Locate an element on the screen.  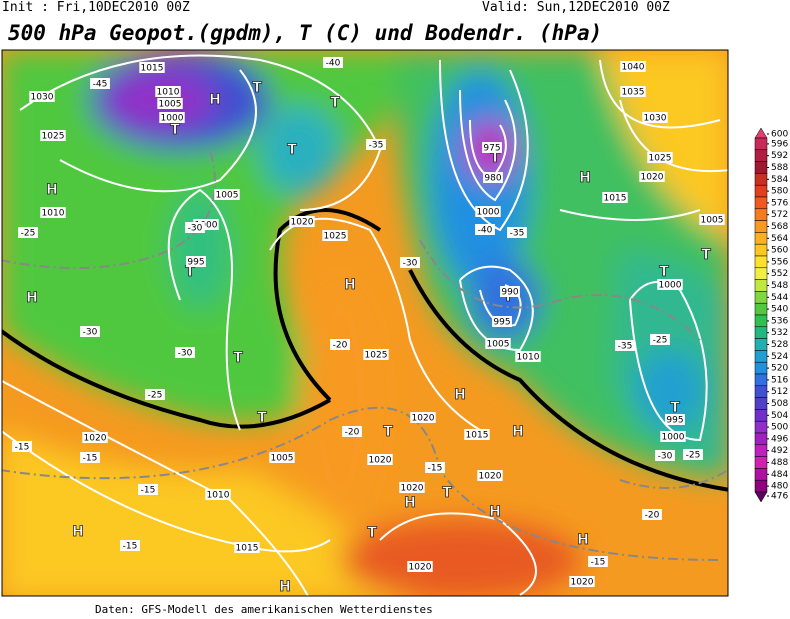
colorbar-label: 596 is located at coordinates (779, 144).